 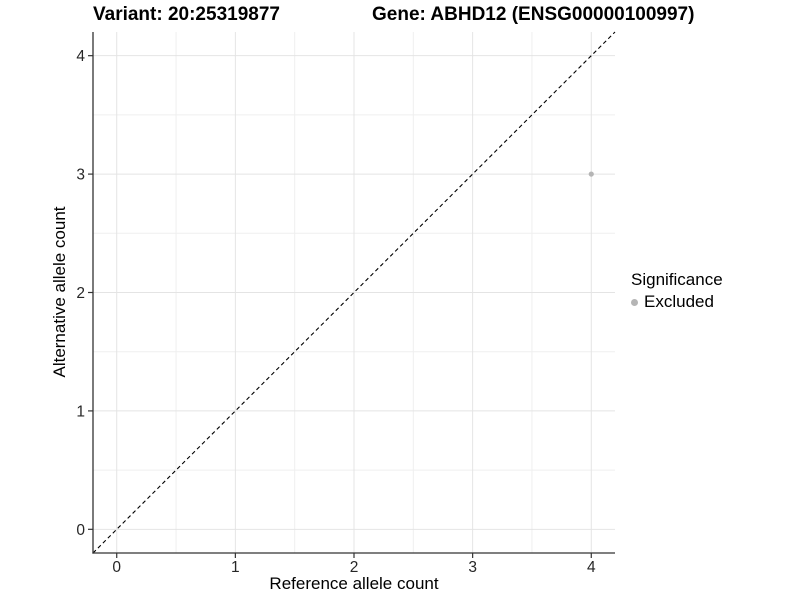 What do you see at coordinates (591, 174) in the screenshot?
I see `data-point` at bounding box center [591, 174].